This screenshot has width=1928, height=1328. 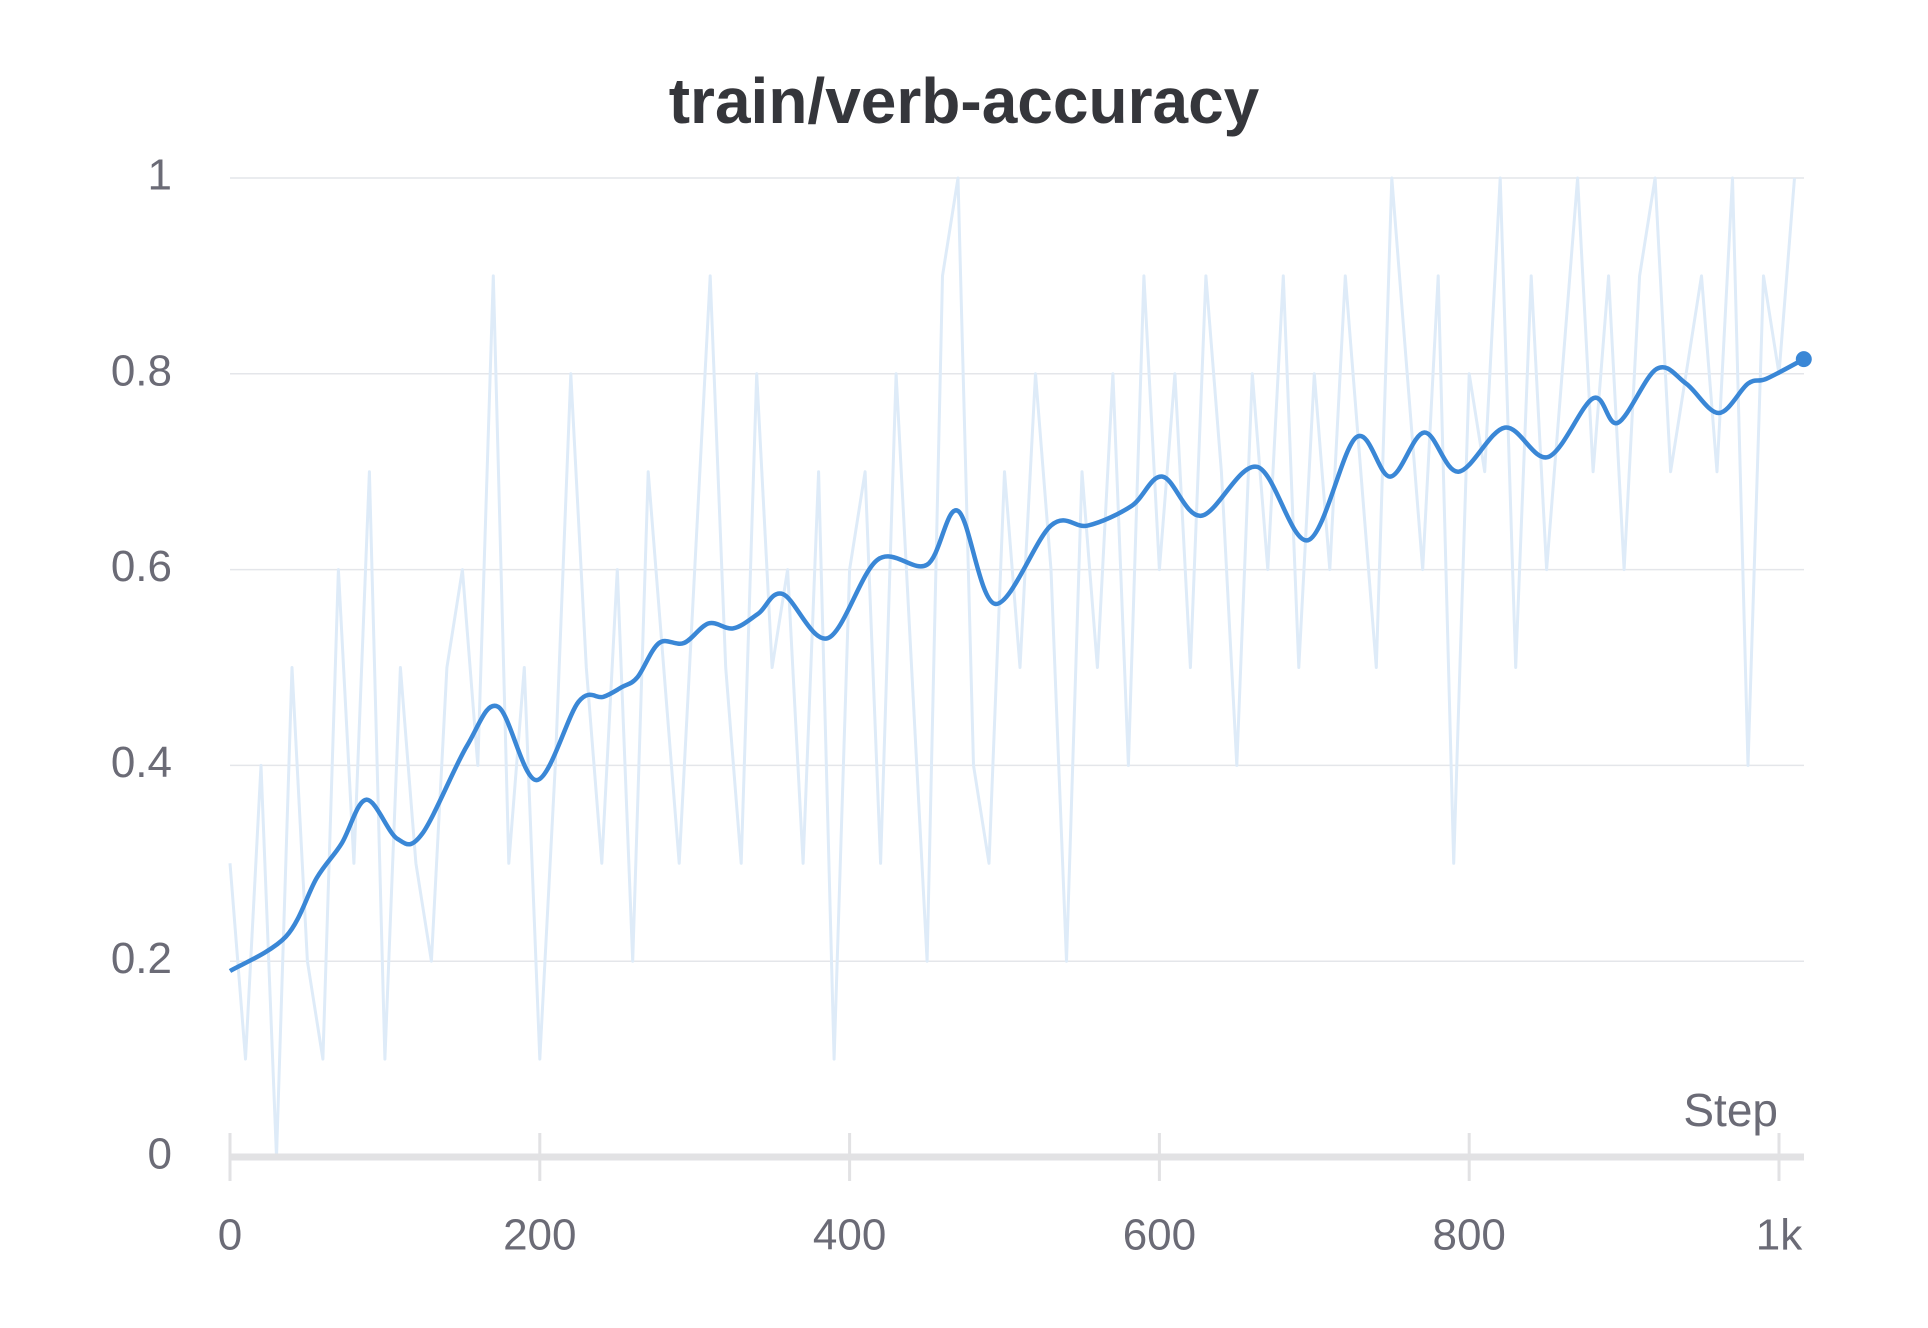 What do you see at coordinates (1803, 359) in the screenshot?
I see `end-point` at bounding box center [1803, 359].